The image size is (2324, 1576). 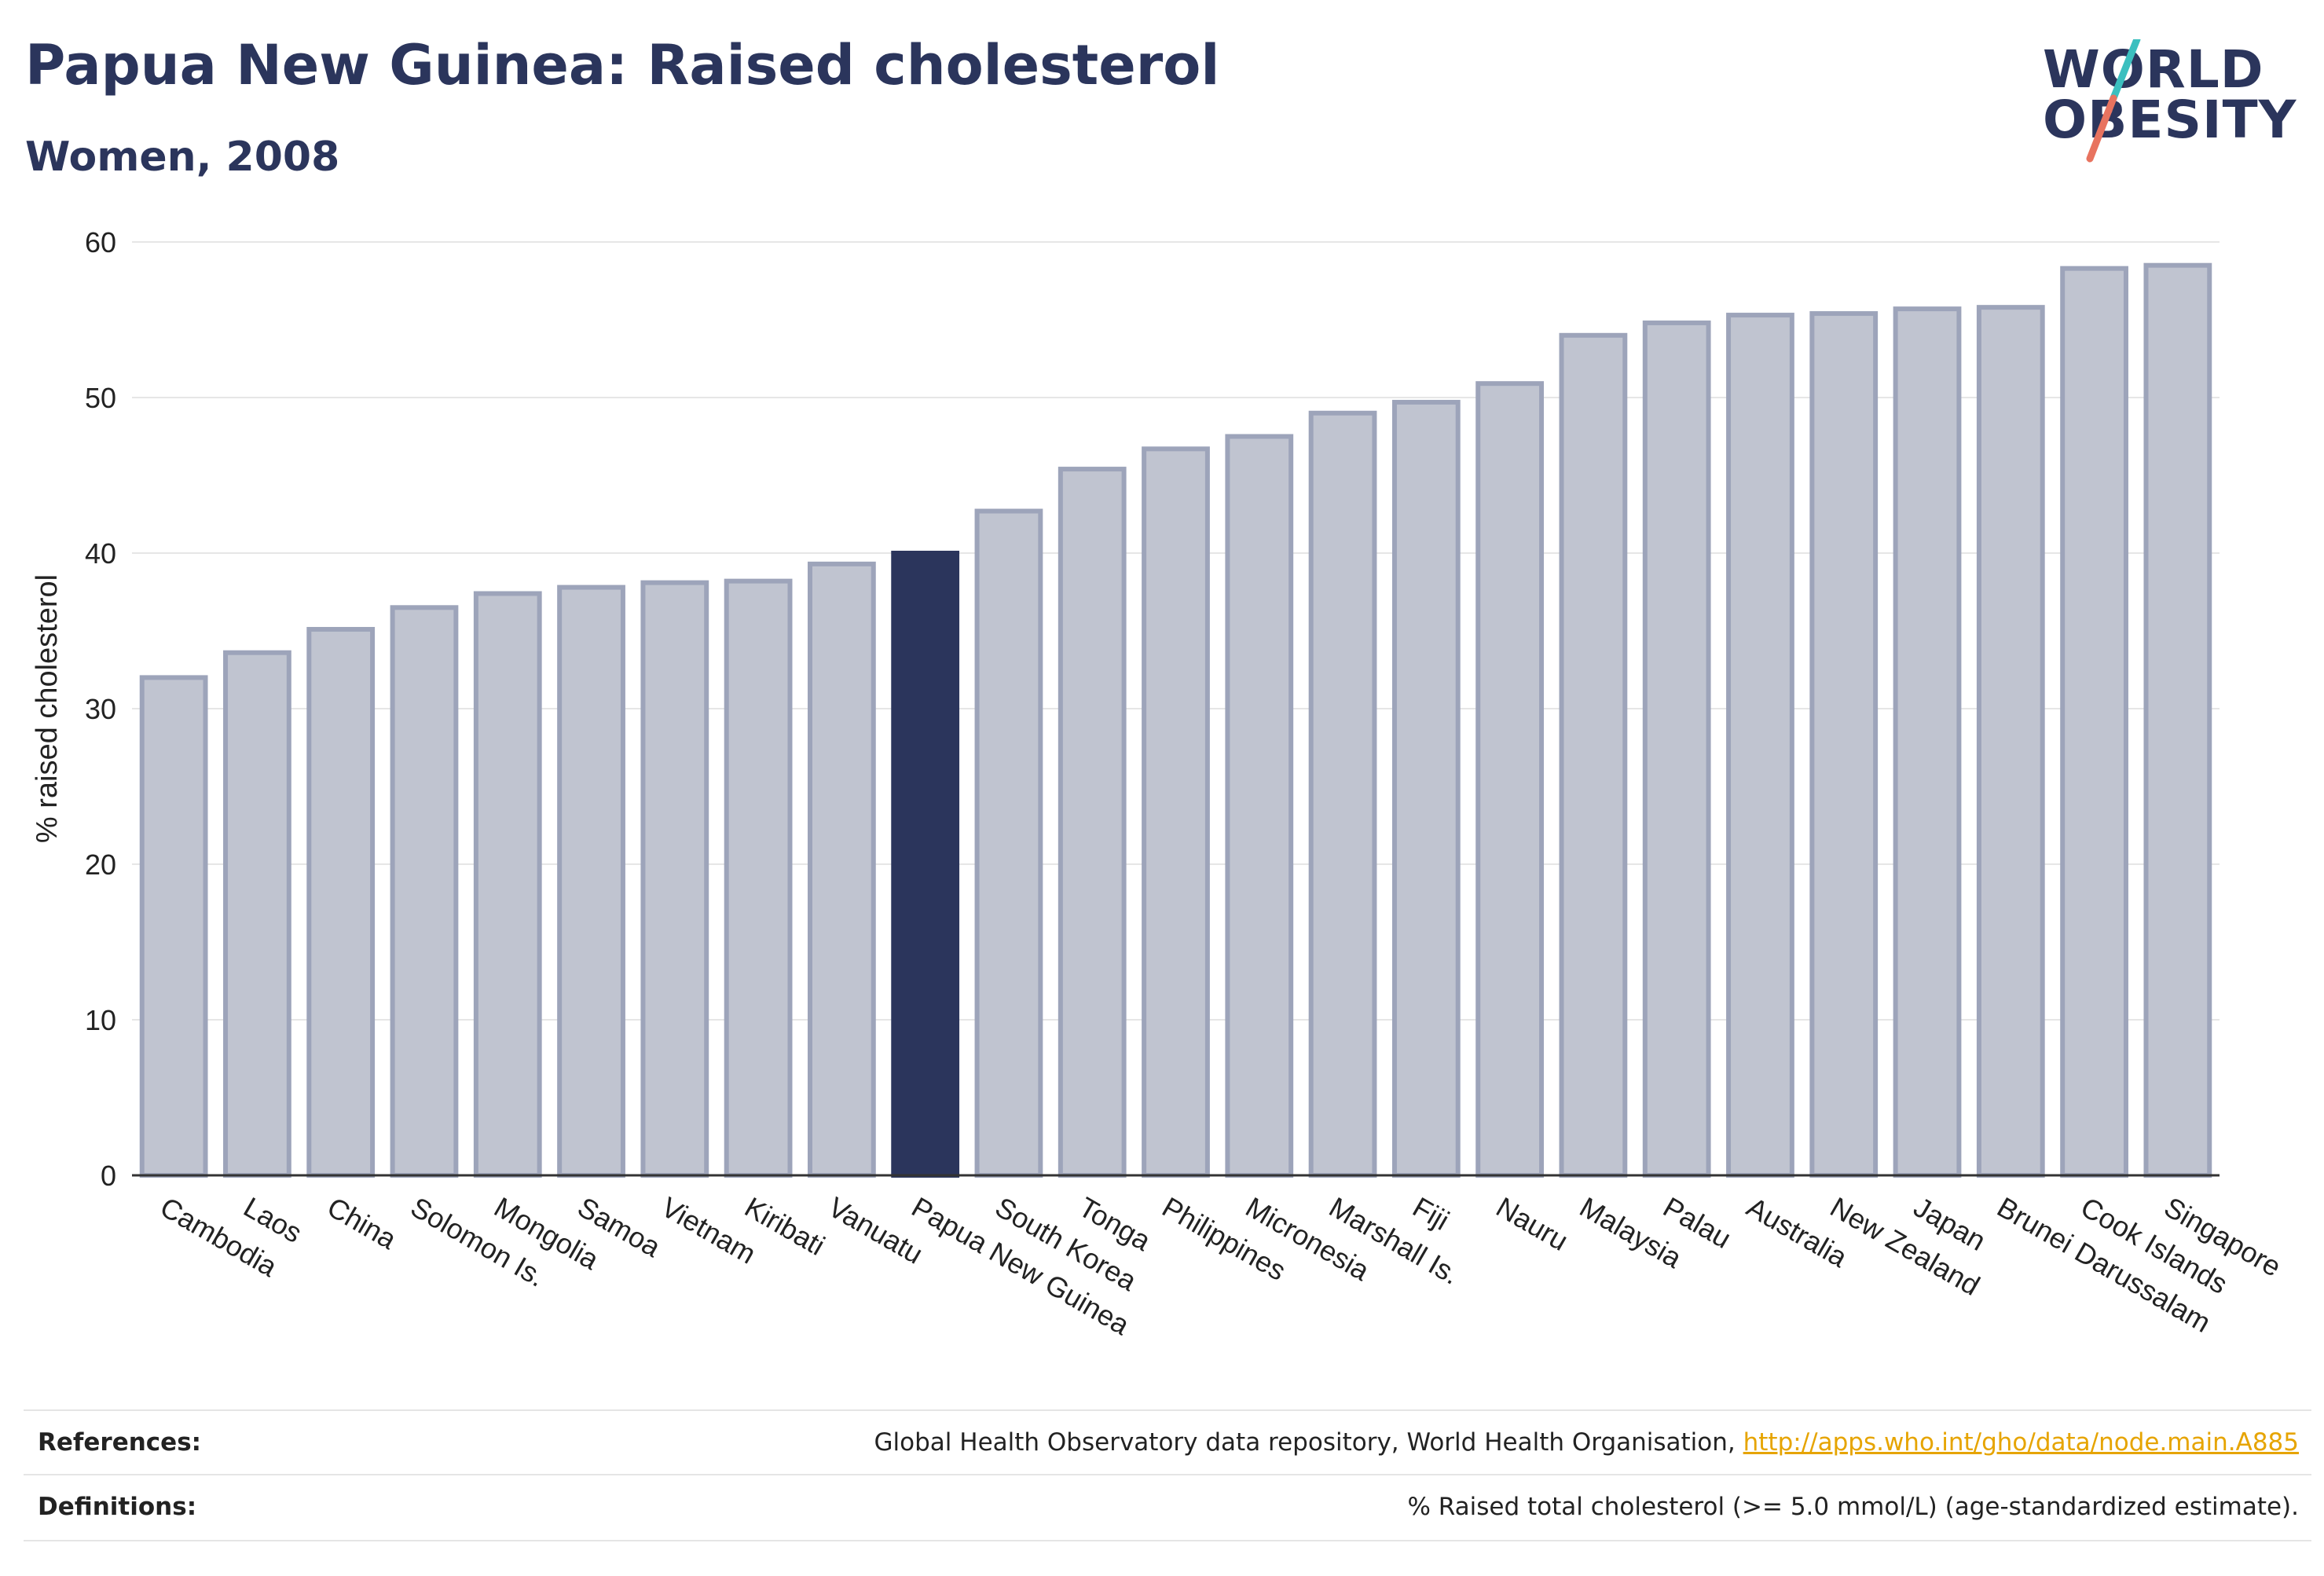 What do you see at coordinates (1426, 788) in the screenshot?
I see `bar-fiji` at bounding box center [1426, 788].